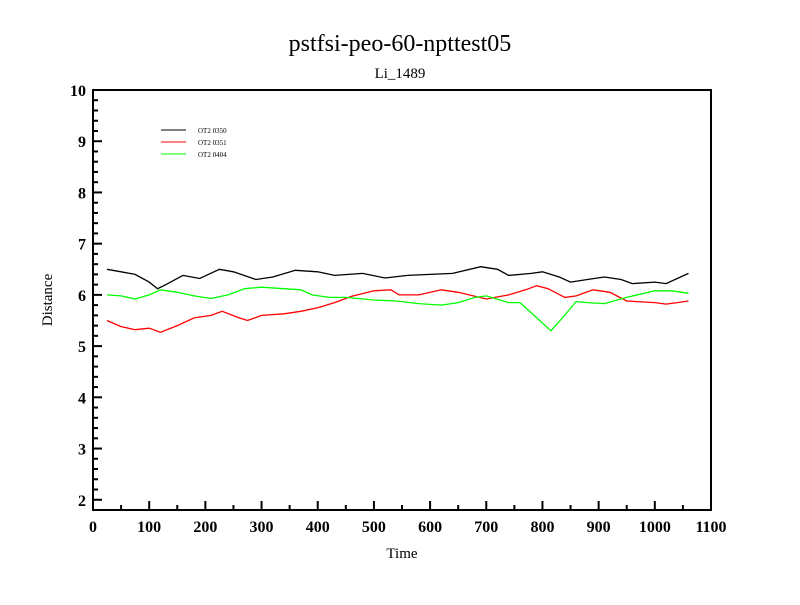  What do you see at coordinates (542, 527) in the screenshot?
I see `x-tick-label: 800` at bounding box center [542, 527].